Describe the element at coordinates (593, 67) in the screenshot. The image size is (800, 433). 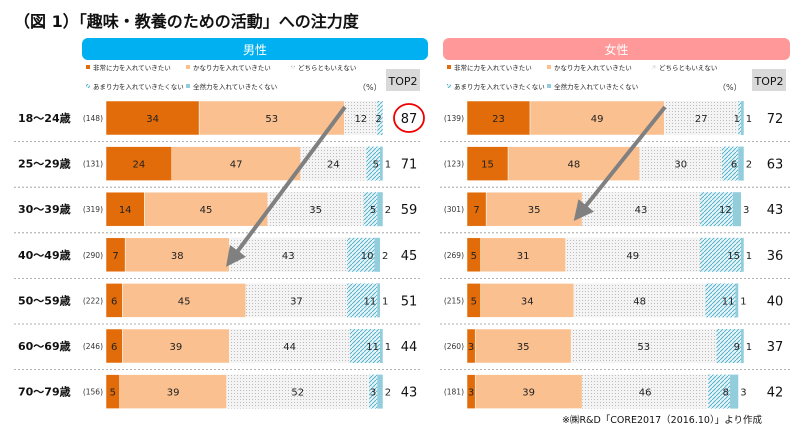
I see `legend-label: かなり力を入れていきたい` at that location.